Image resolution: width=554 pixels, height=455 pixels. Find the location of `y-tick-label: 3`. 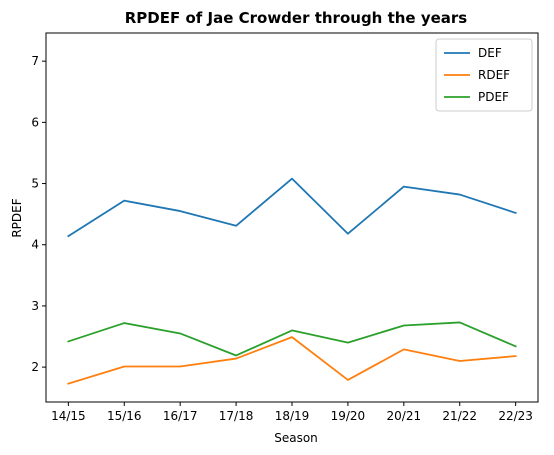

y-tick-label: 3 is located at coordinates (35, 306).